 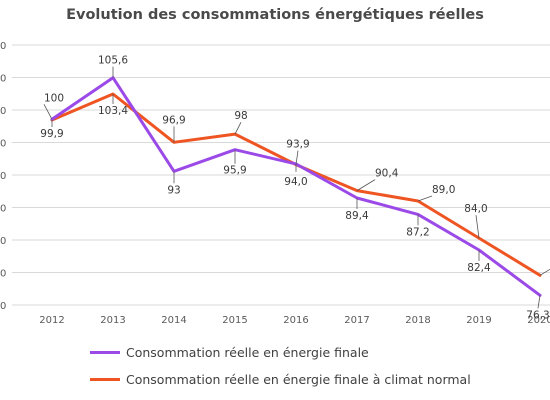 What do you see at coordinates (113, 111) in the screenshot?
I see `data-label: 103,4` at bounding box center [113, 111].